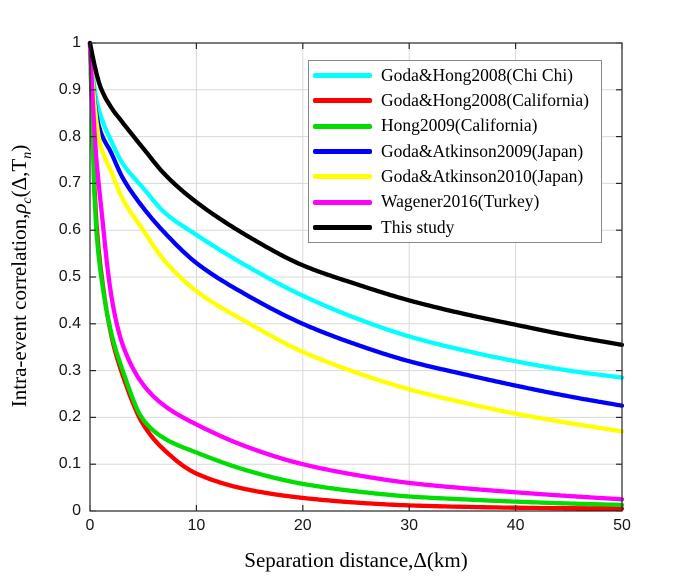 Image resolution: width=683 pixels, height=581 pixels. I want to click on legend-label: Wagener2016(Turkey), so click(460, 201).